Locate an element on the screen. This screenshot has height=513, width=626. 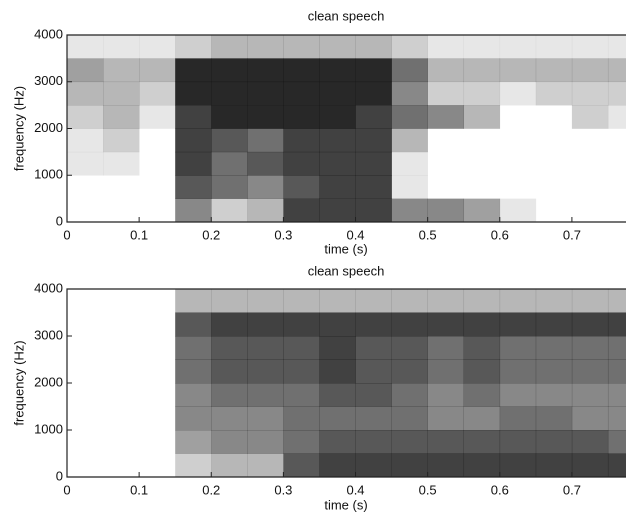
x-tick-label: 0 is located at coordinates (66, 489).